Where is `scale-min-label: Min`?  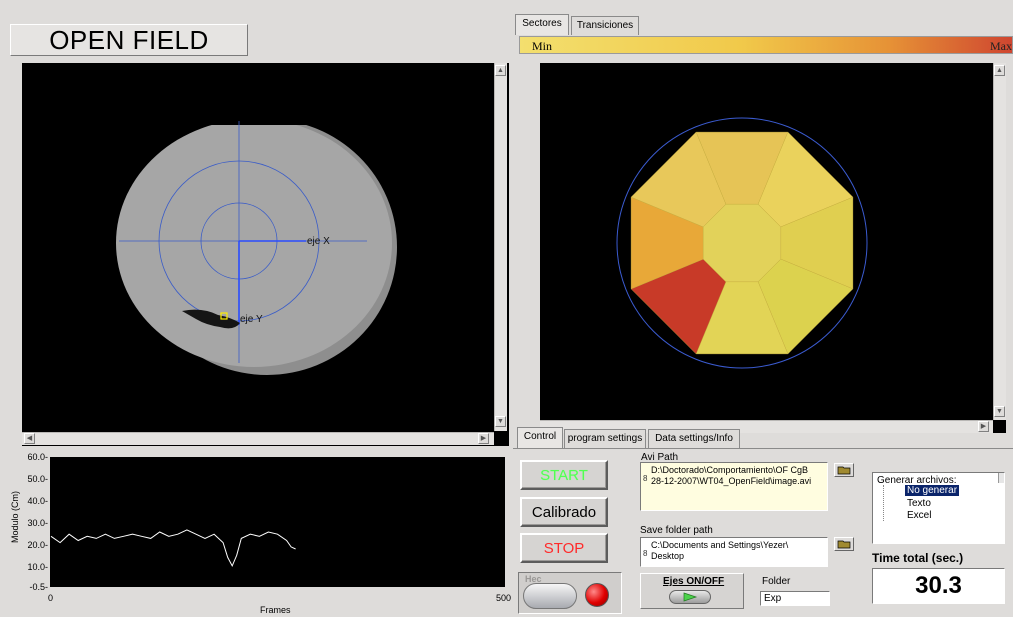
scale-min-label: Min is located at coordinates (542, 46).